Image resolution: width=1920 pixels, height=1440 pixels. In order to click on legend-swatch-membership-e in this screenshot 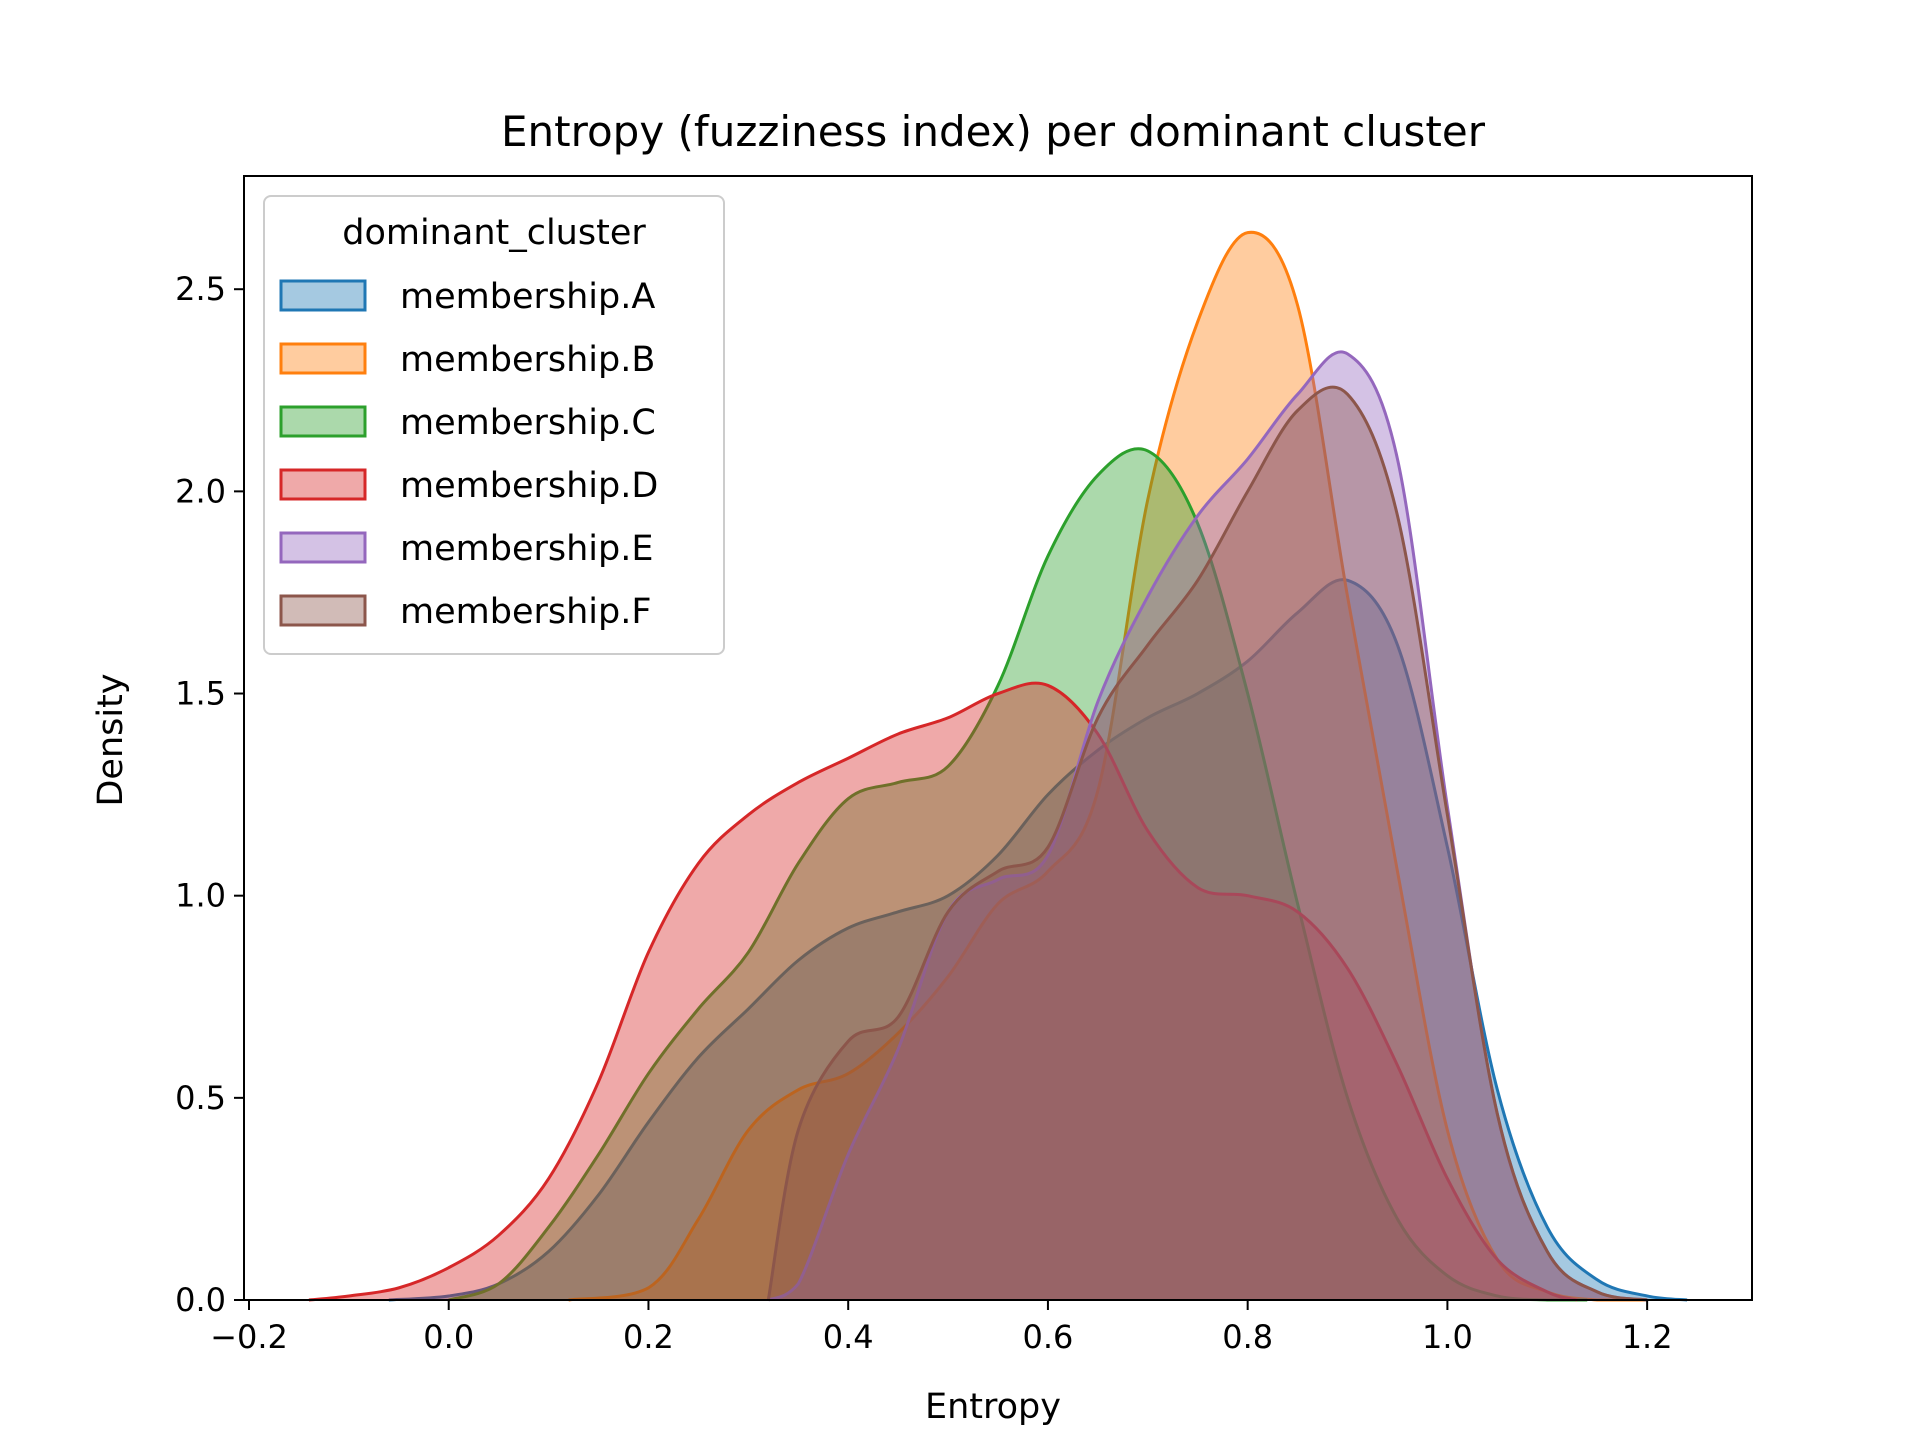, I will do `click(323, 547)`.